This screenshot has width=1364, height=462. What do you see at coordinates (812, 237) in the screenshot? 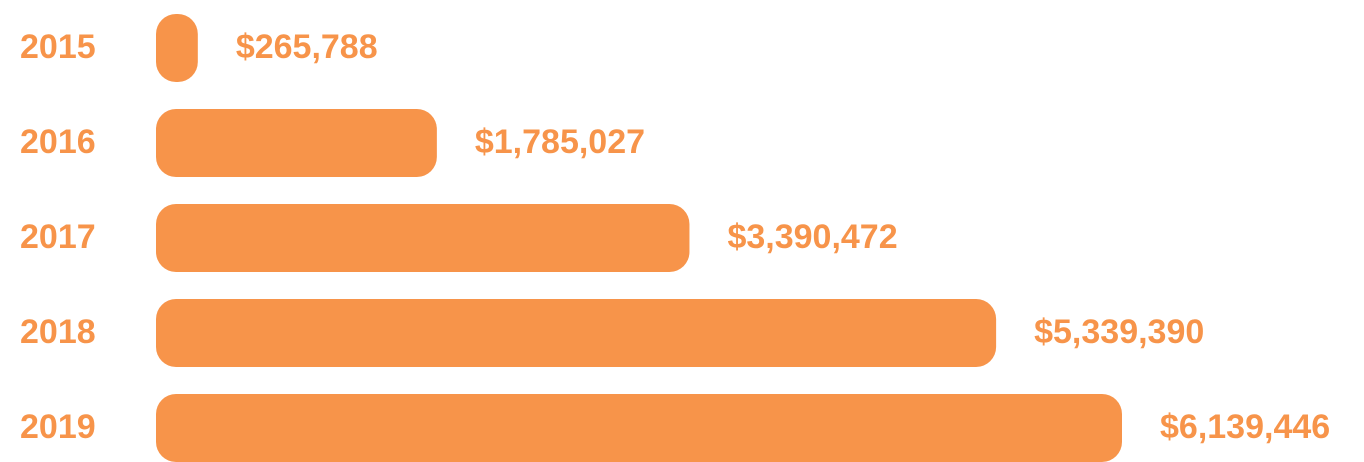
I see `value-label: $3,390,472` at bounding box center [812, 237].